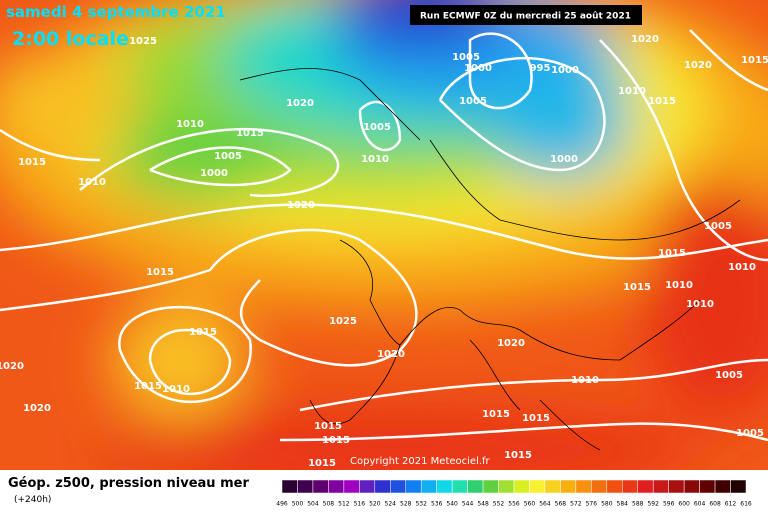  I want to click on colorbar-label: 528, so click(406, 504).